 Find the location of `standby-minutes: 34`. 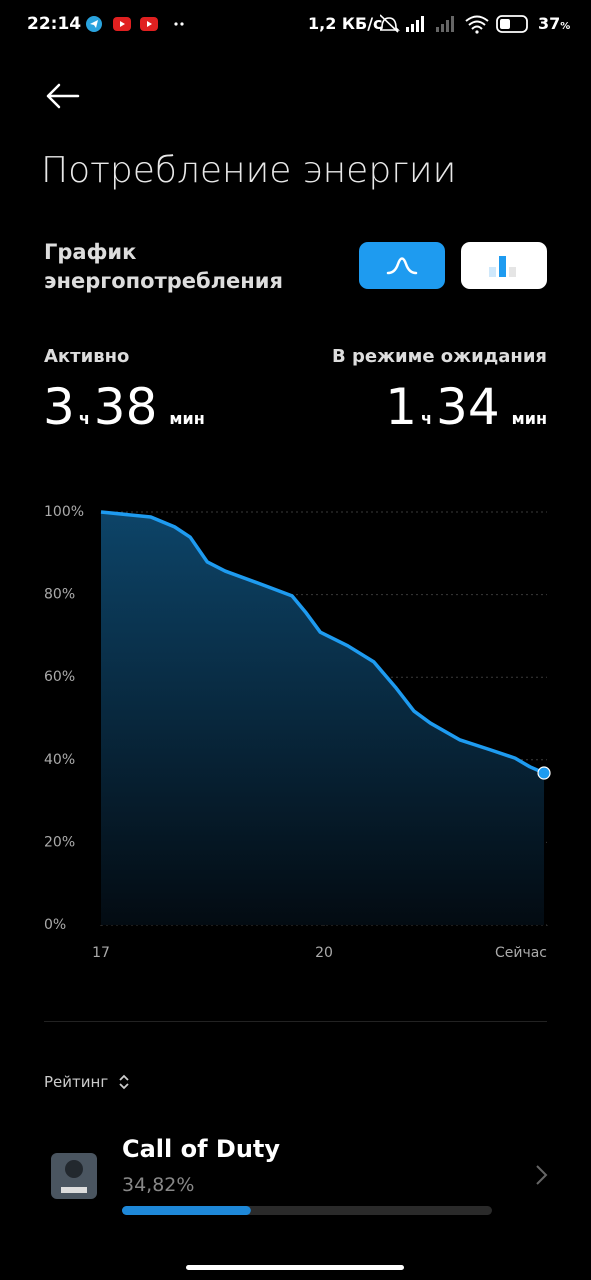

standby-minutes: 34 is located at coordinates (468, 407).